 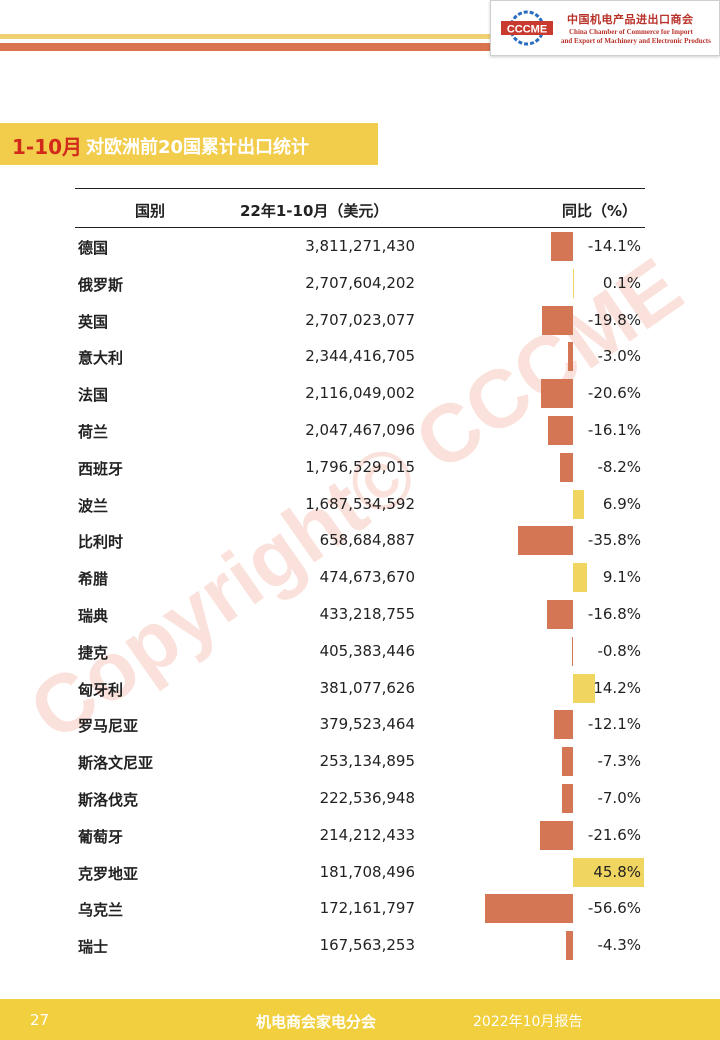 I want to click on table-header-row: 国别 22年1-10月（美元） 同比（%）, so click(x=360, y=208).